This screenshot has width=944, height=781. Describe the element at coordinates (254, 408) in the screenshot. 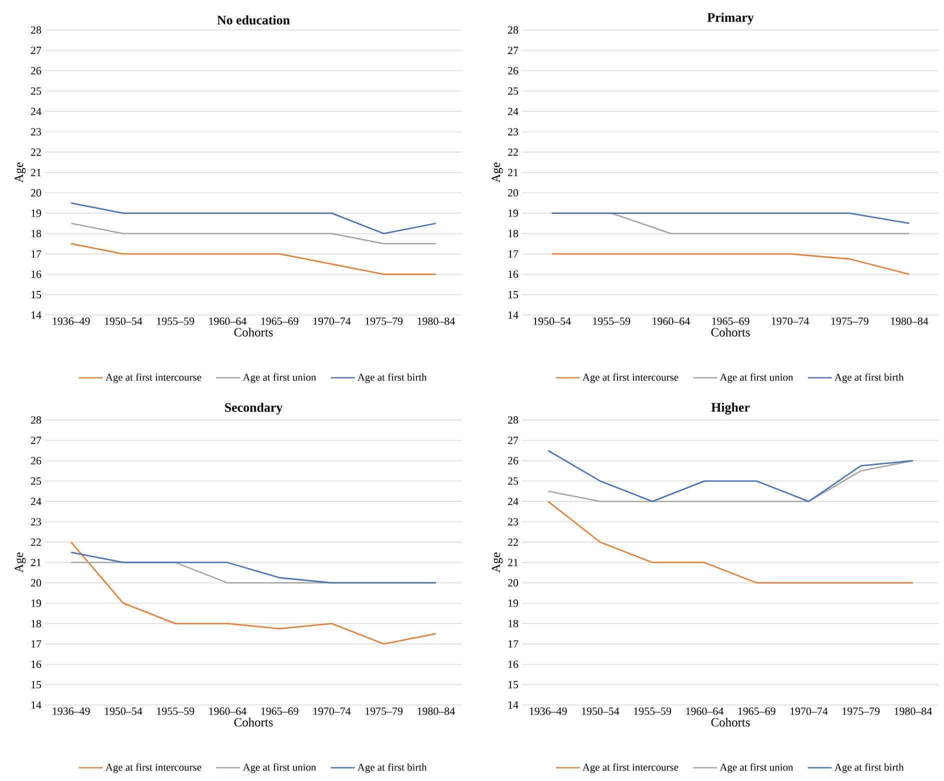

I see `chart-title: Secondary` at that location.